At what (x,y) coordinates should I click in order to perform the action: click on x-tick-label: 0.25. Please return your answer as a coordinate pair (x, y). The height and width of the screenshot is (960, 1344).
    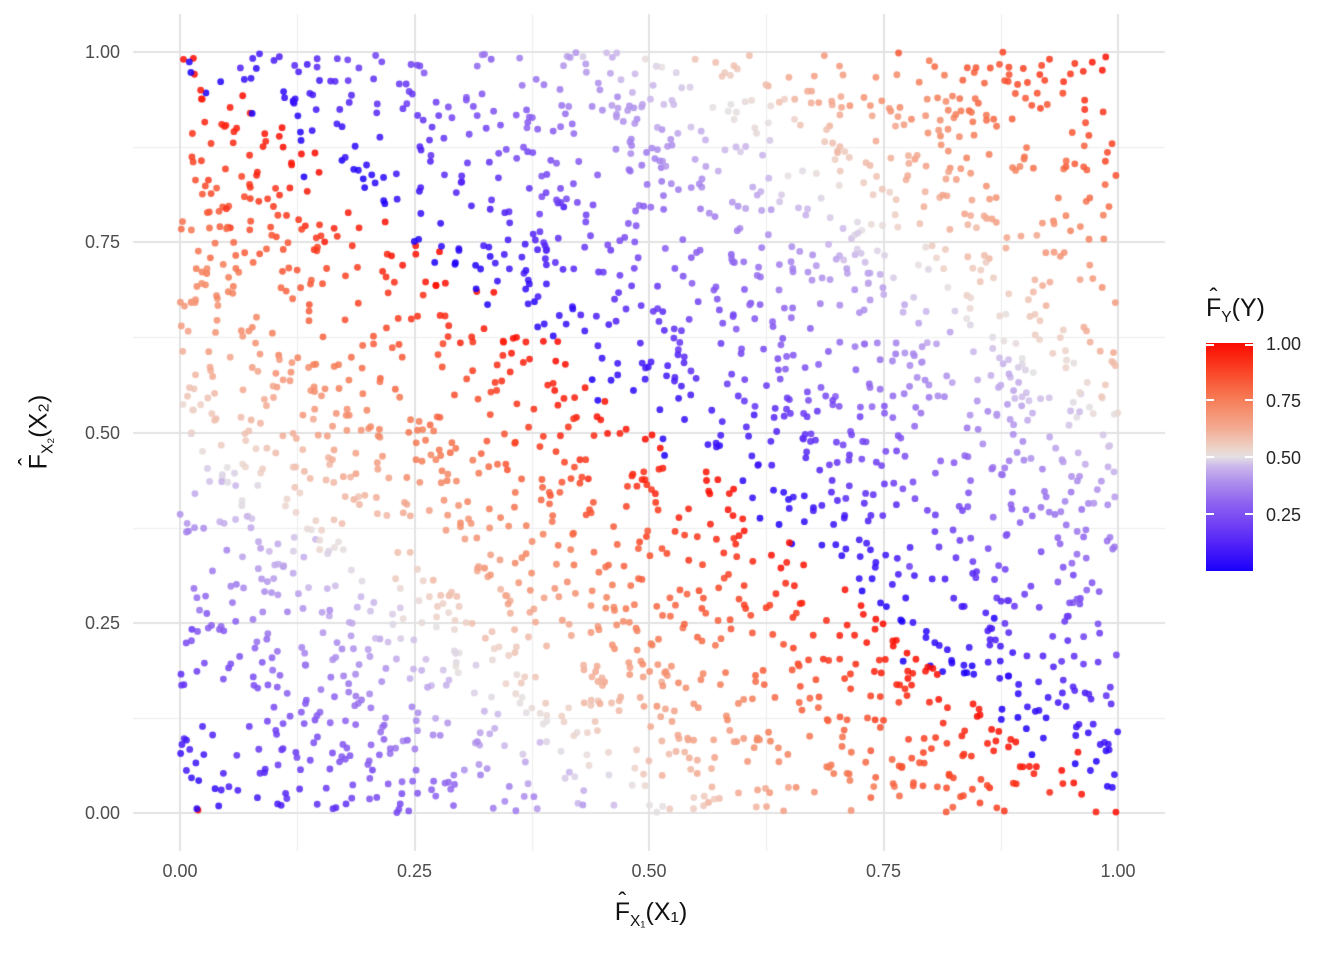
    Looking at the image, I should click on (414, 871).